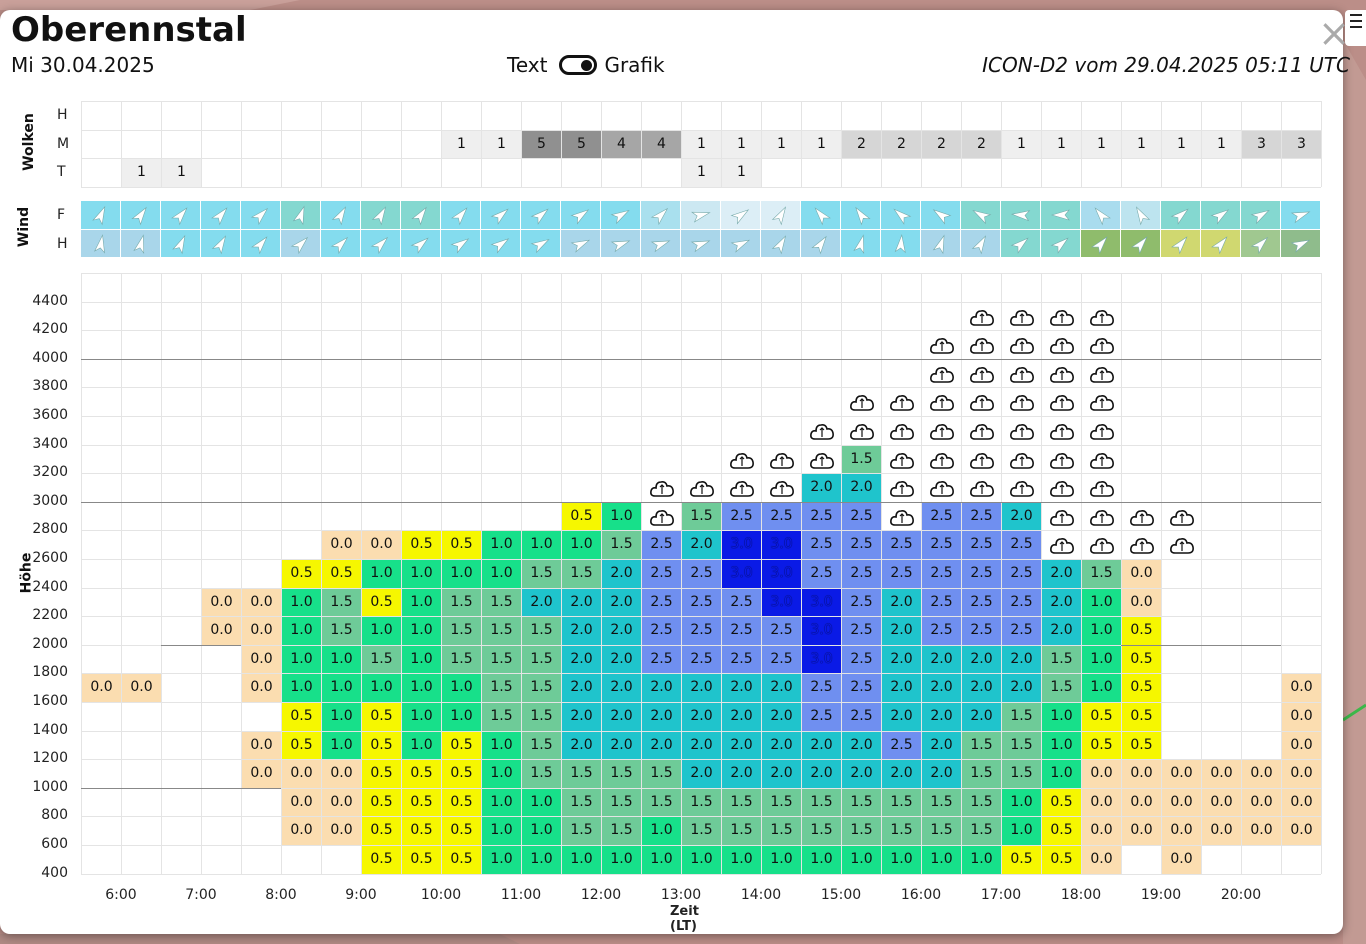  Describe the element at coordinates (63, 143) in the screenshot. I see `cloud-row-label: M` at that location.